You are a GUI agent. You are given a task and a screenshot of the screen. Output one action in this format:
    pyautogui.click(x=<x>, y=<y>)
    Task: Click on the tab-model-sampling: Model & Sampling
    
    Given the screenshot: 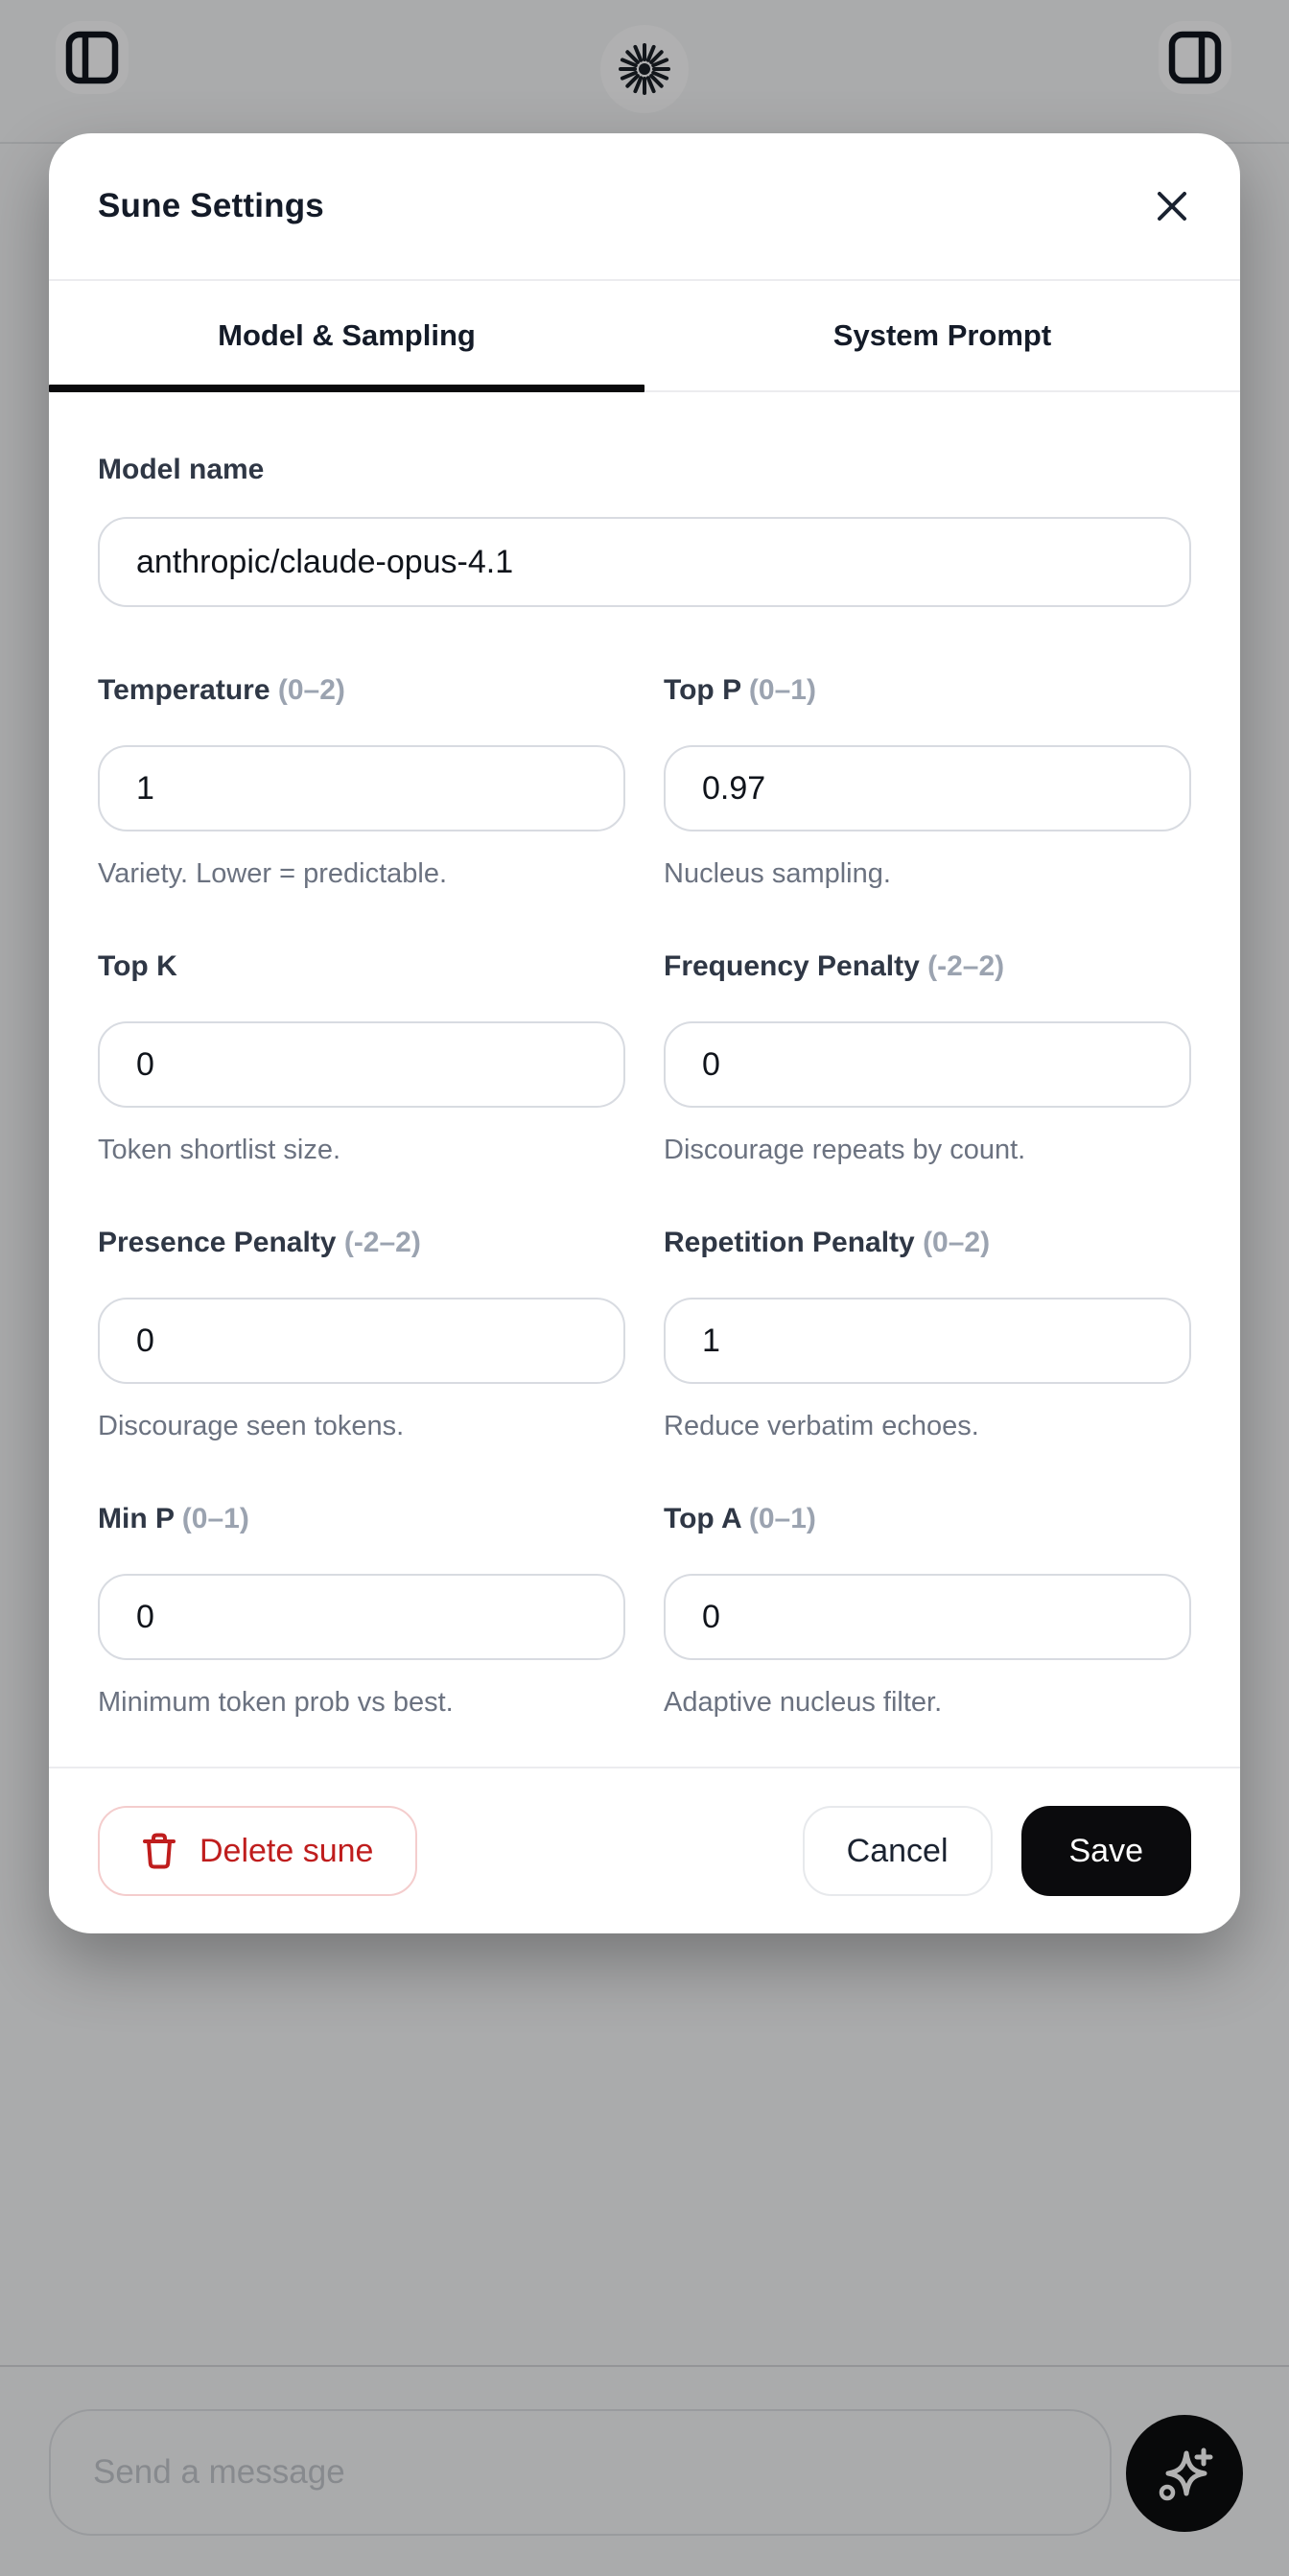 What is the action you would take?
    pyautogui.click(x=346, y=336)
    